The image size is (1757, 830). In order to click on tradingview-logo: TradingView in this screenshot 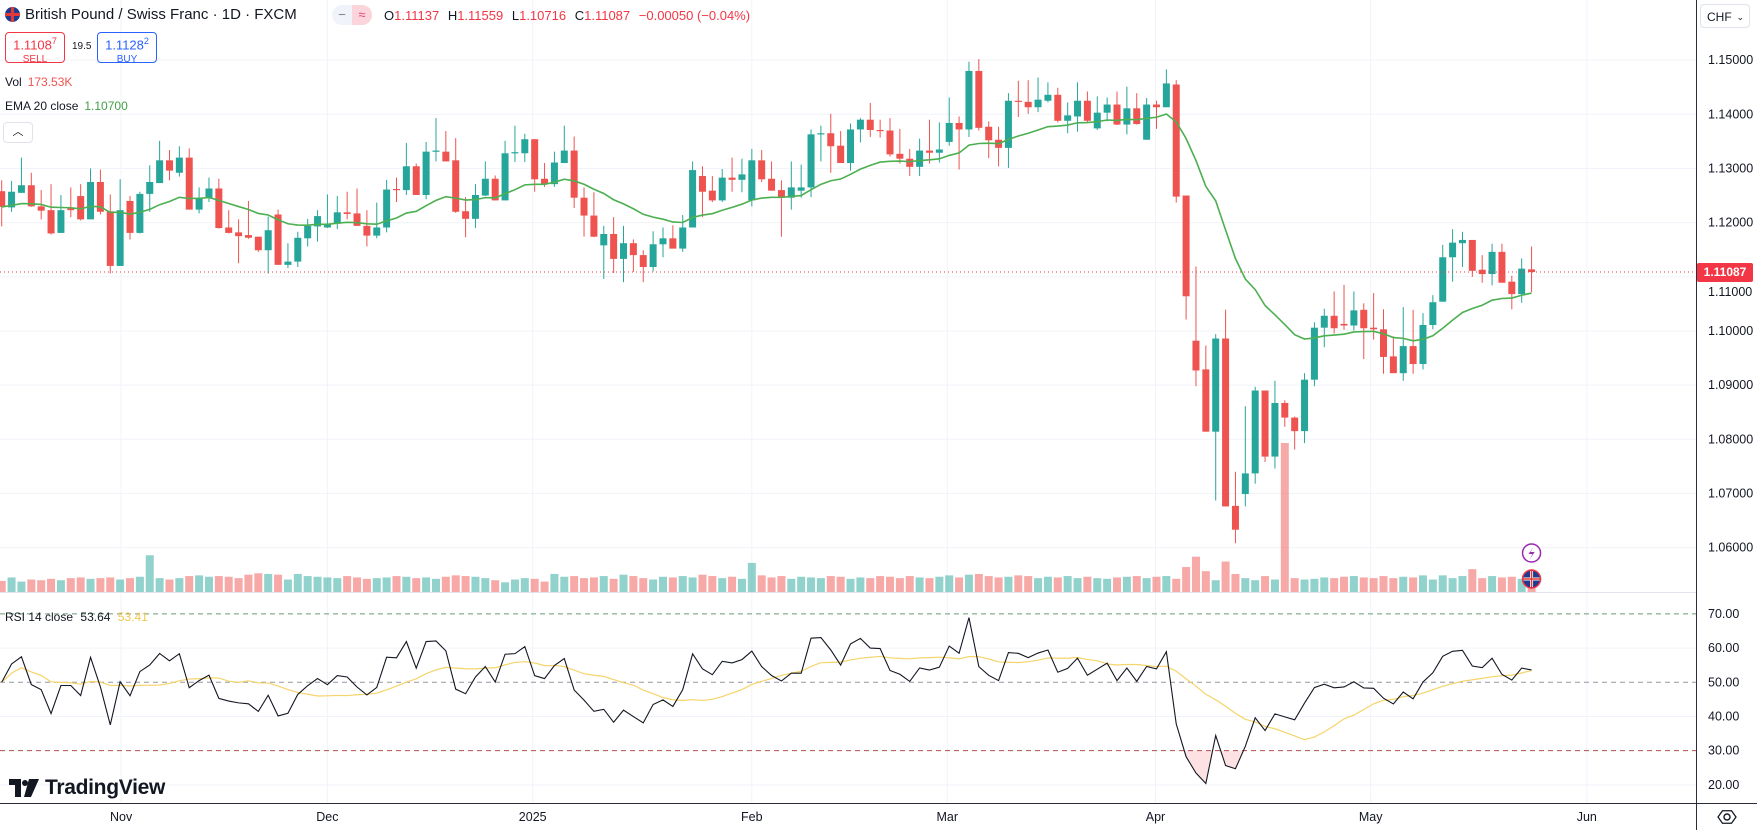, I will do `click(87, 788)`.